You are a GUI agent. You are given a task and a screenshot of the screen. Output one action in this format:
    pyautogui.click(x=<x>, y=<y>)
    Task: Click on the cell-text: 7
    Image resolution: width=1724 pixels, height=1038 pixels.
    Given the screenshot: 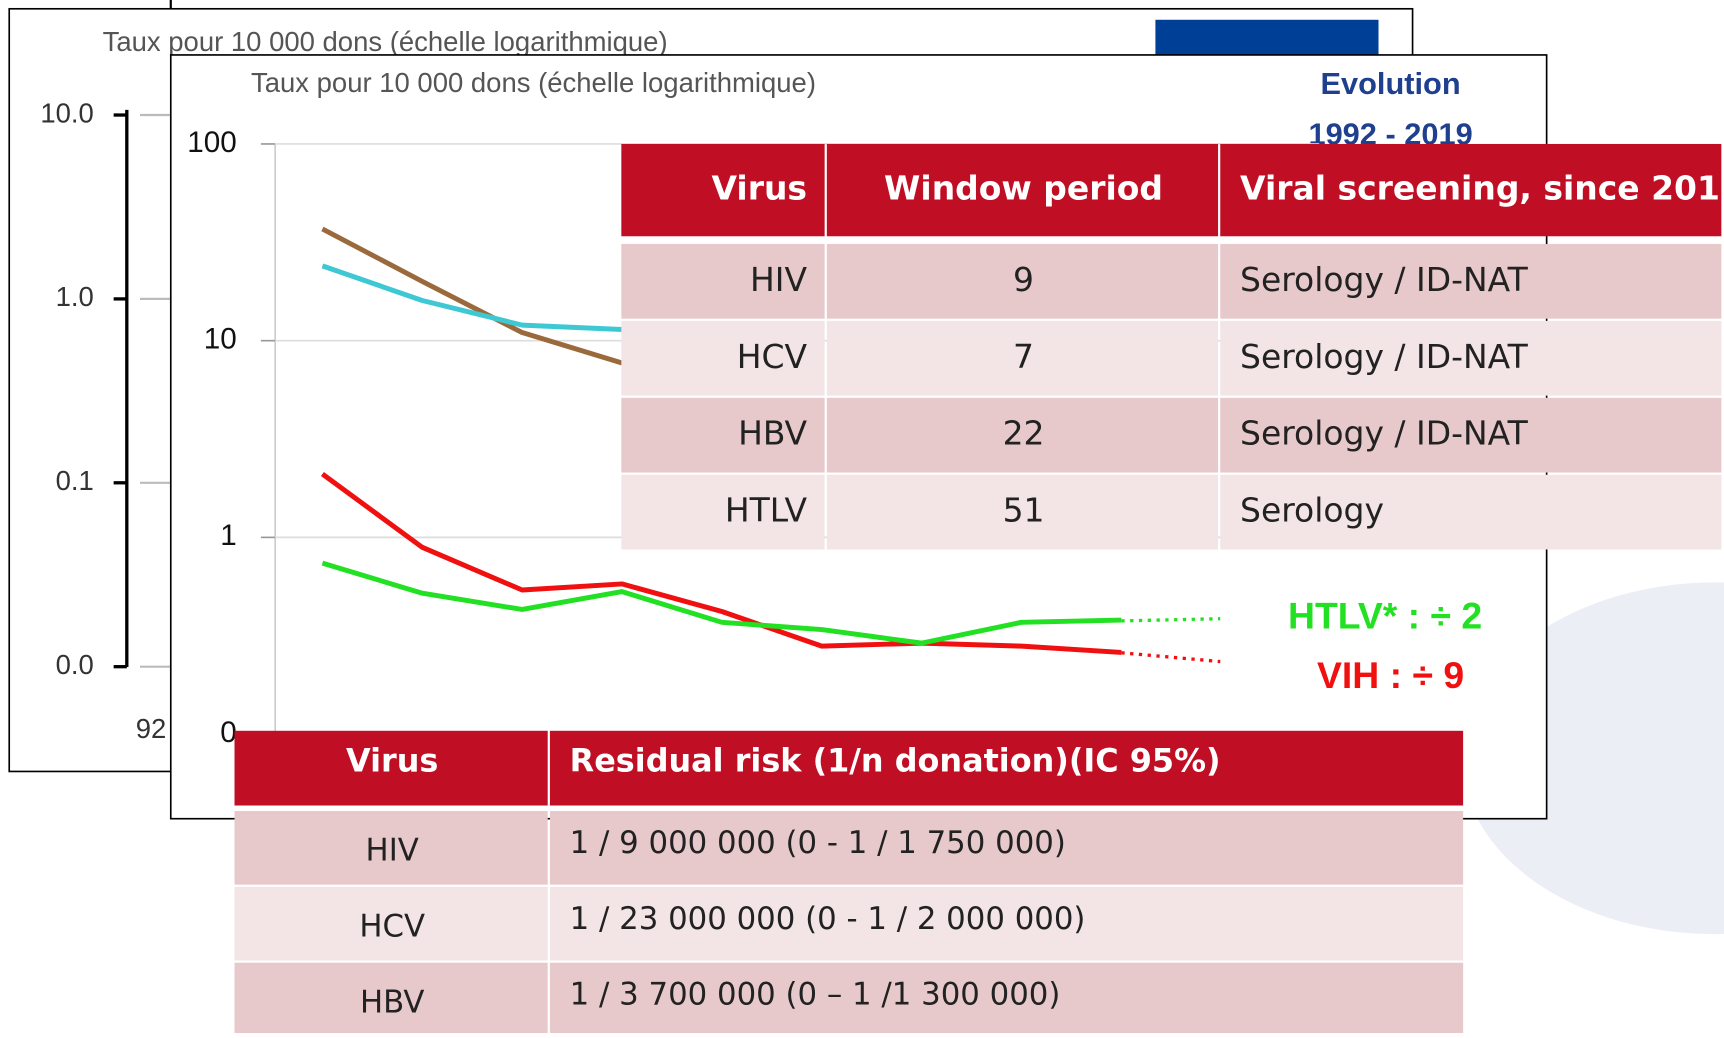 What is the action you would take?
    pyautogui.click(x=1023, y=356)
    